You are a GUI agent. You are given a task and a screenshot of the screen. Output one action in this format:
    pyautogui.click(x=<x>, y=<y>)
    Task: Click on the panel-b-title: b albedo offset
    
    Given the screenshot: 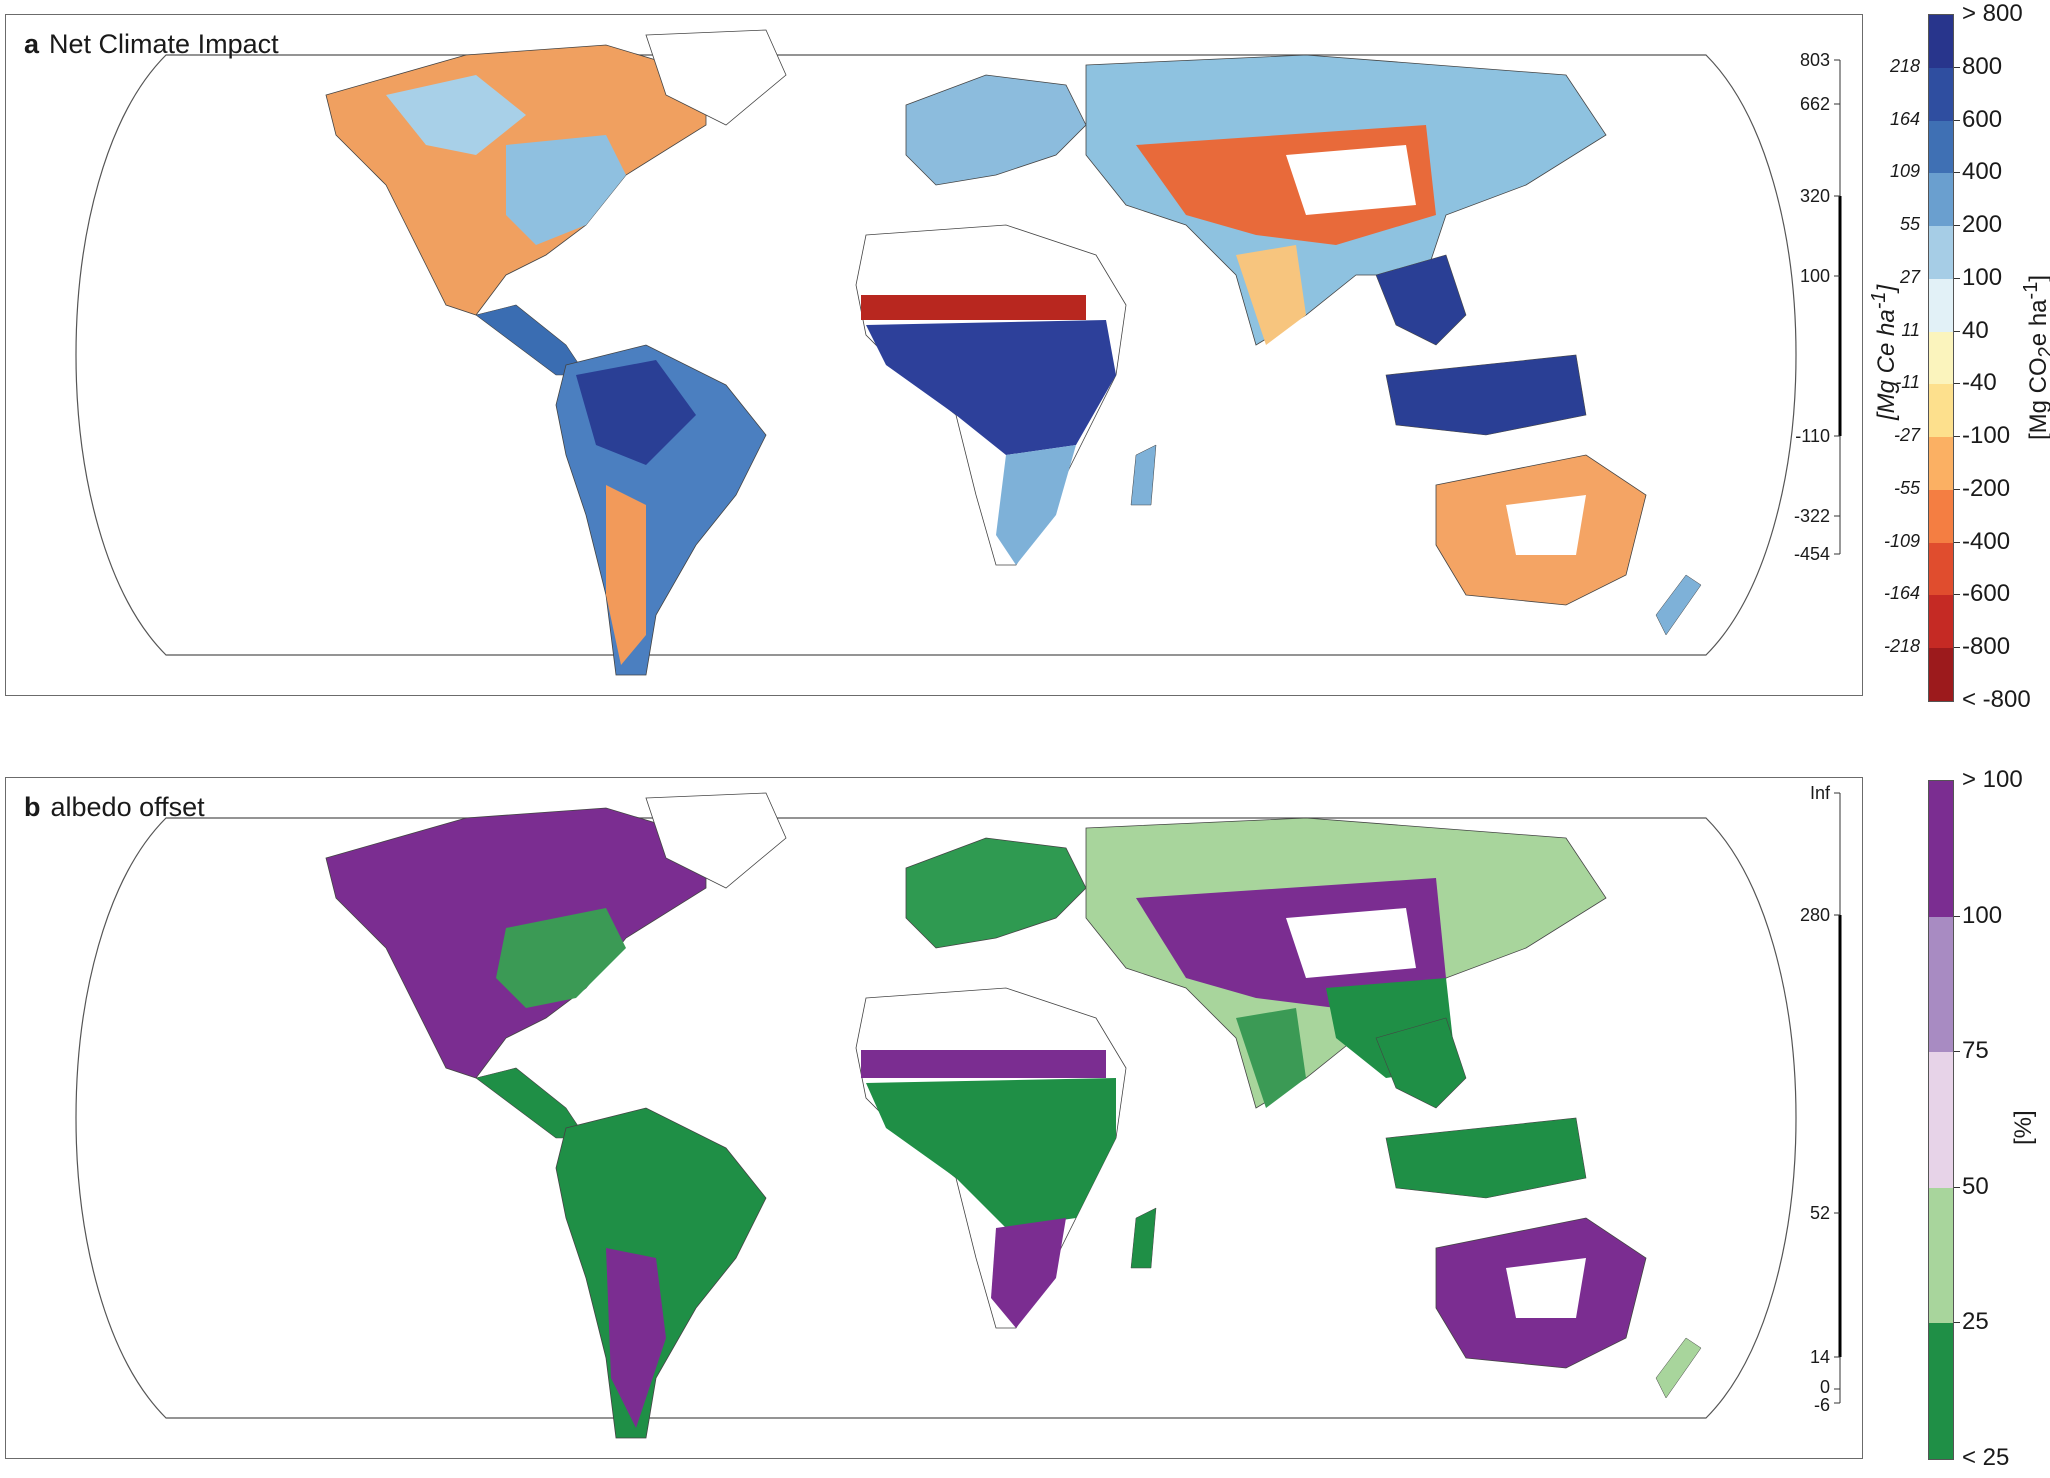 What is the action you would take?
    pyautogui.click(x=114, y=807)
    